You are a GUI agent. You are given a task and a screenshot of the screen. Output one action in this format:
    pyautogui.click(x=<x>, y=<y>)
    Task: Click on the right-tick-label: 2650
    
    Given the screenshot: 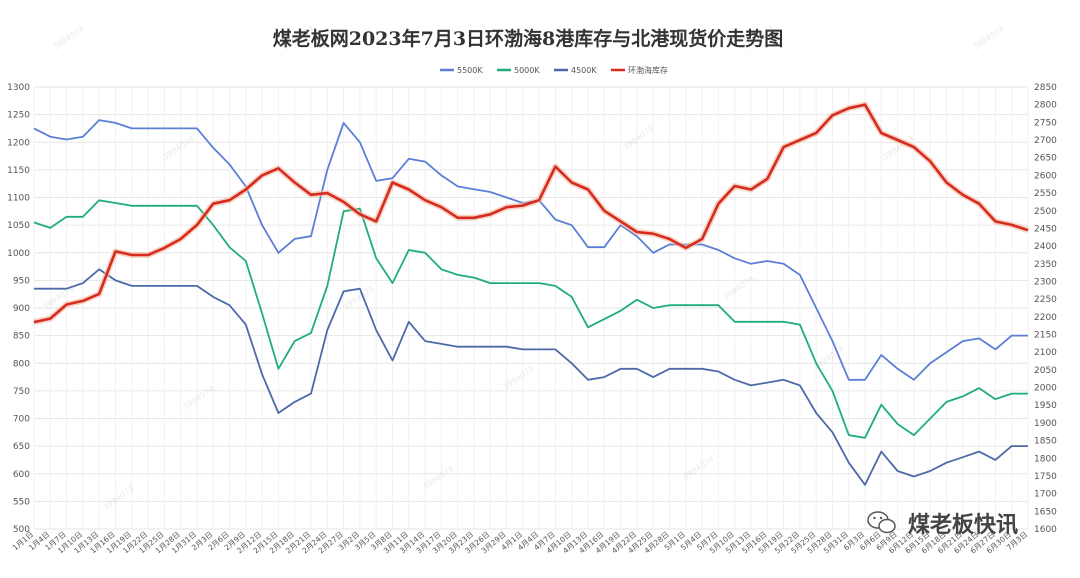 What is the action you would take?
    pyautogui.click(x=1045, y=159)
    